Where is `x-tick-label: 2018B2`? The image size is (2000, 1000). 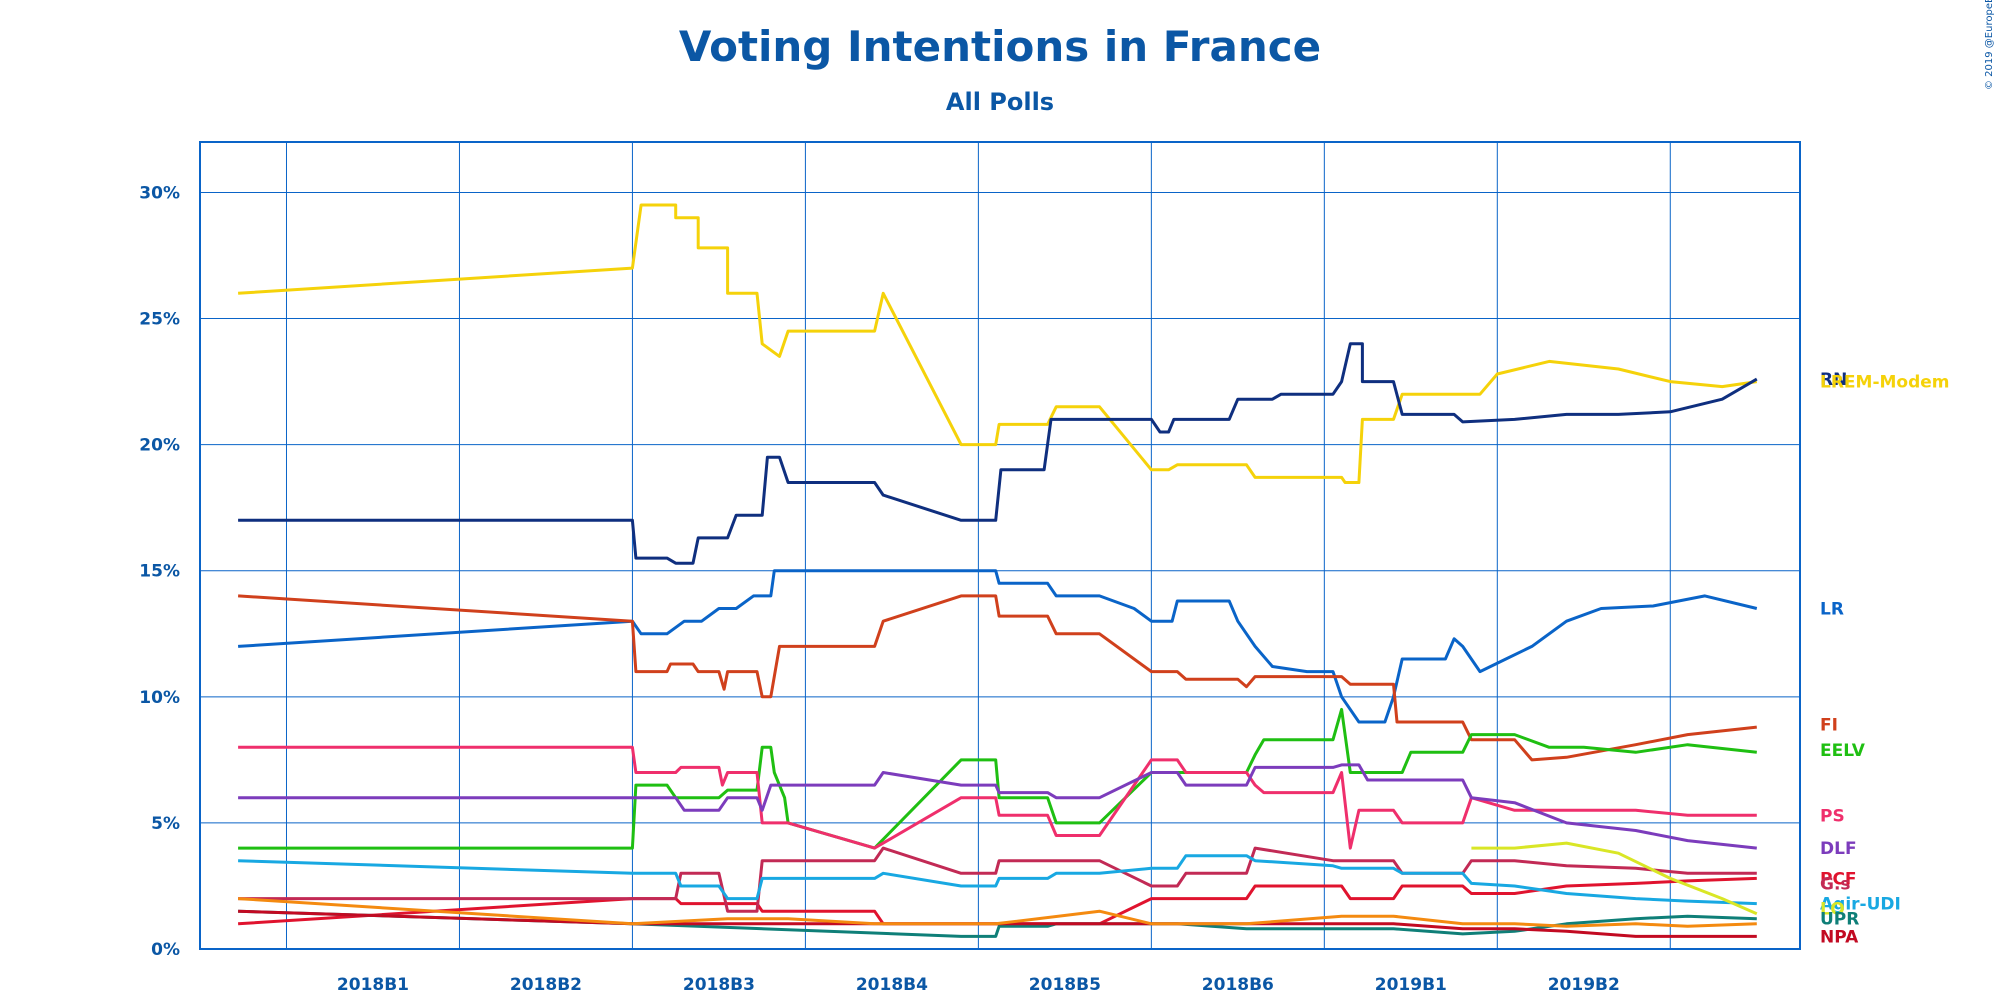
x-tick-label: 2018B2 is located at coordinates (546, 985).